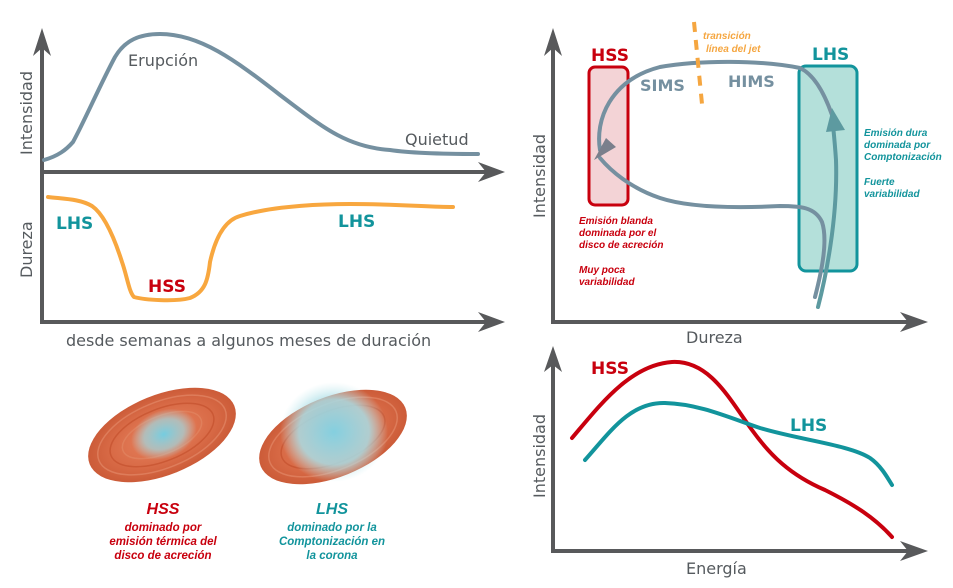  Describe the element at coordinates (26, 249) in the screenshot. I see `y-label-hardness: Dureza` at that location.